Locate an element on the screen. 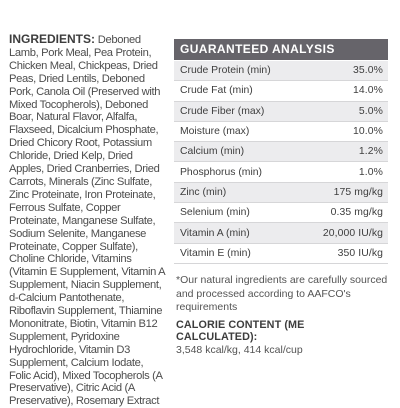  nutrient-name: Zinc (min) is located at coordinates (203, 192).